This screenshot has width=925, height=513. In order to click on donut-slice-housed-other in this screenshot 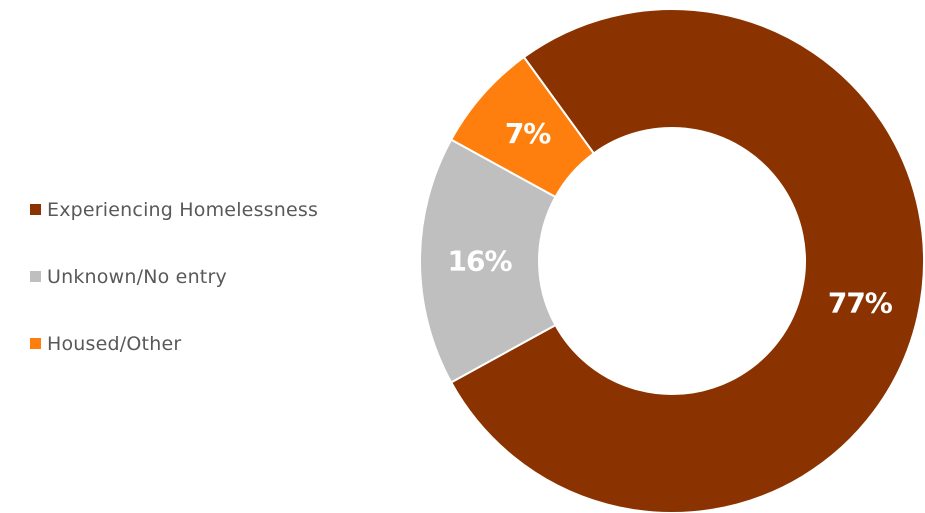, I will do `click(522, 127)`.